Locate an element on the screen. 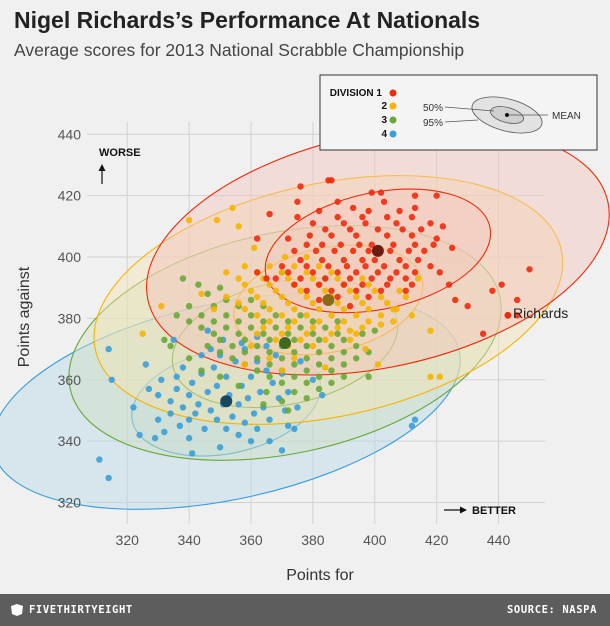 The image size is (610, 626). mean-markers is located at coordinates (366, 326).